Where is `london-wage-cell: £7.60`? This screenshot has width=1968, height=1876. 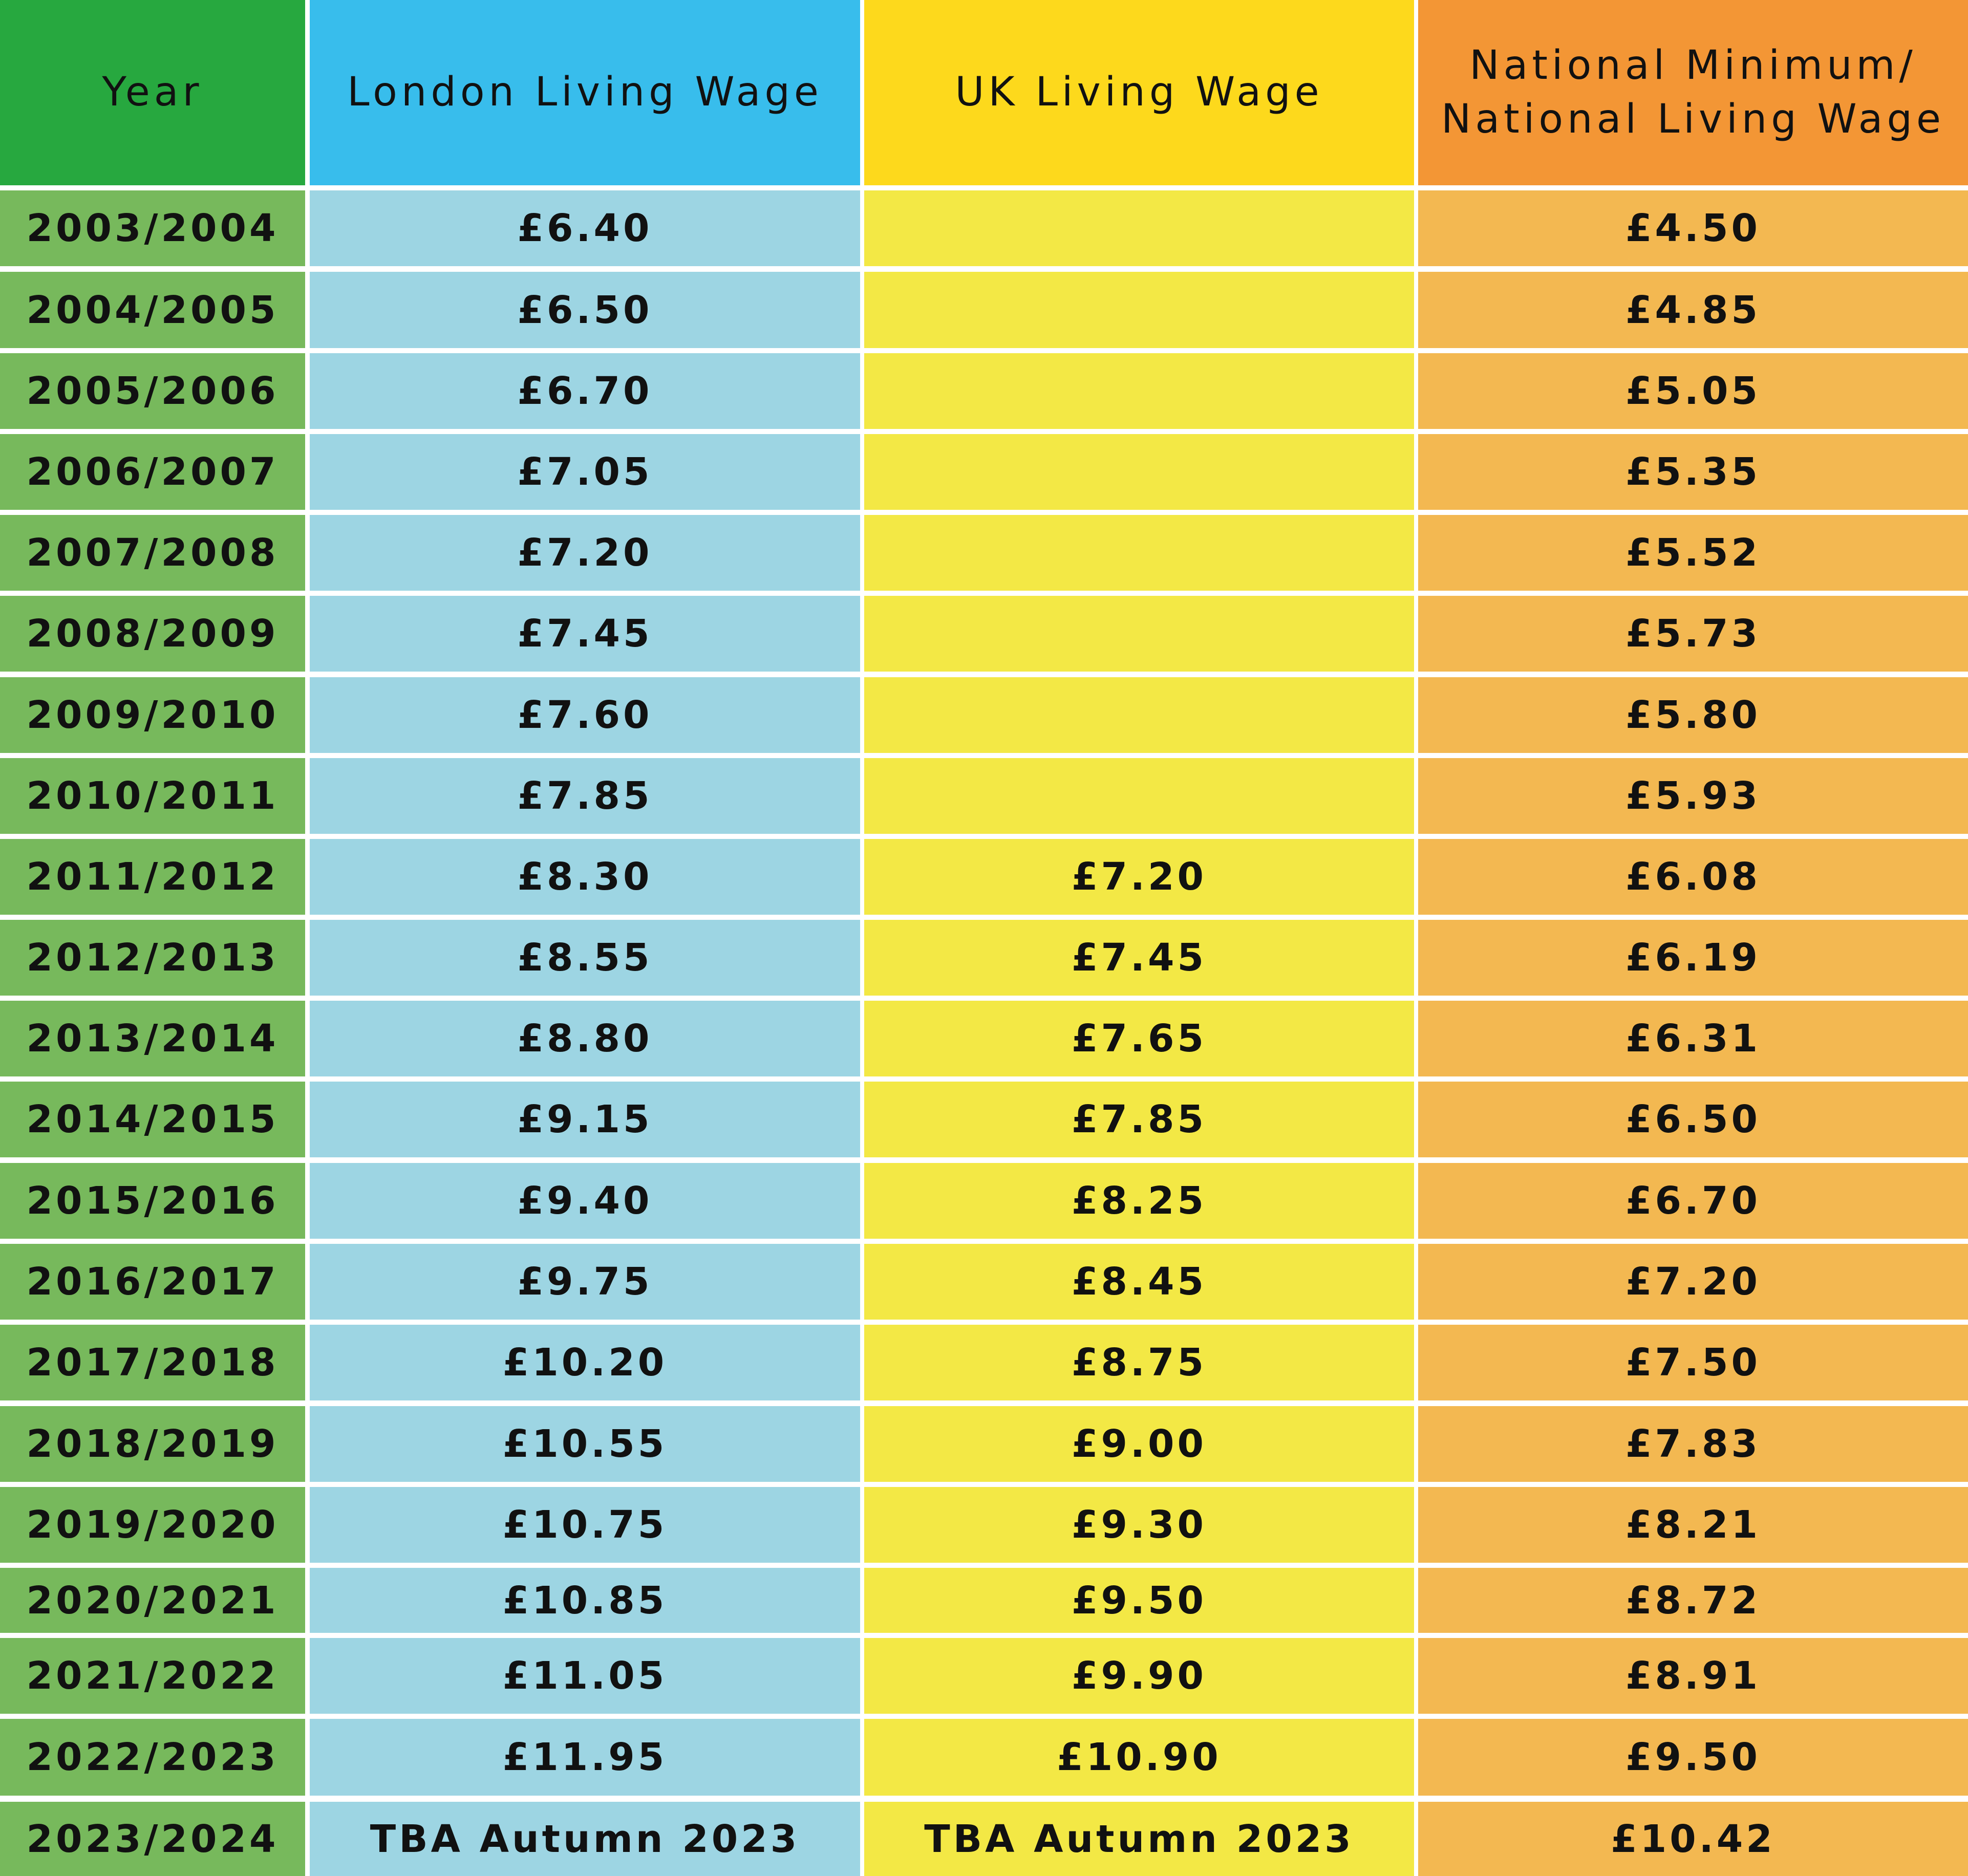
london-wage-cell: £7.60 is located at coordinates (585, 715).